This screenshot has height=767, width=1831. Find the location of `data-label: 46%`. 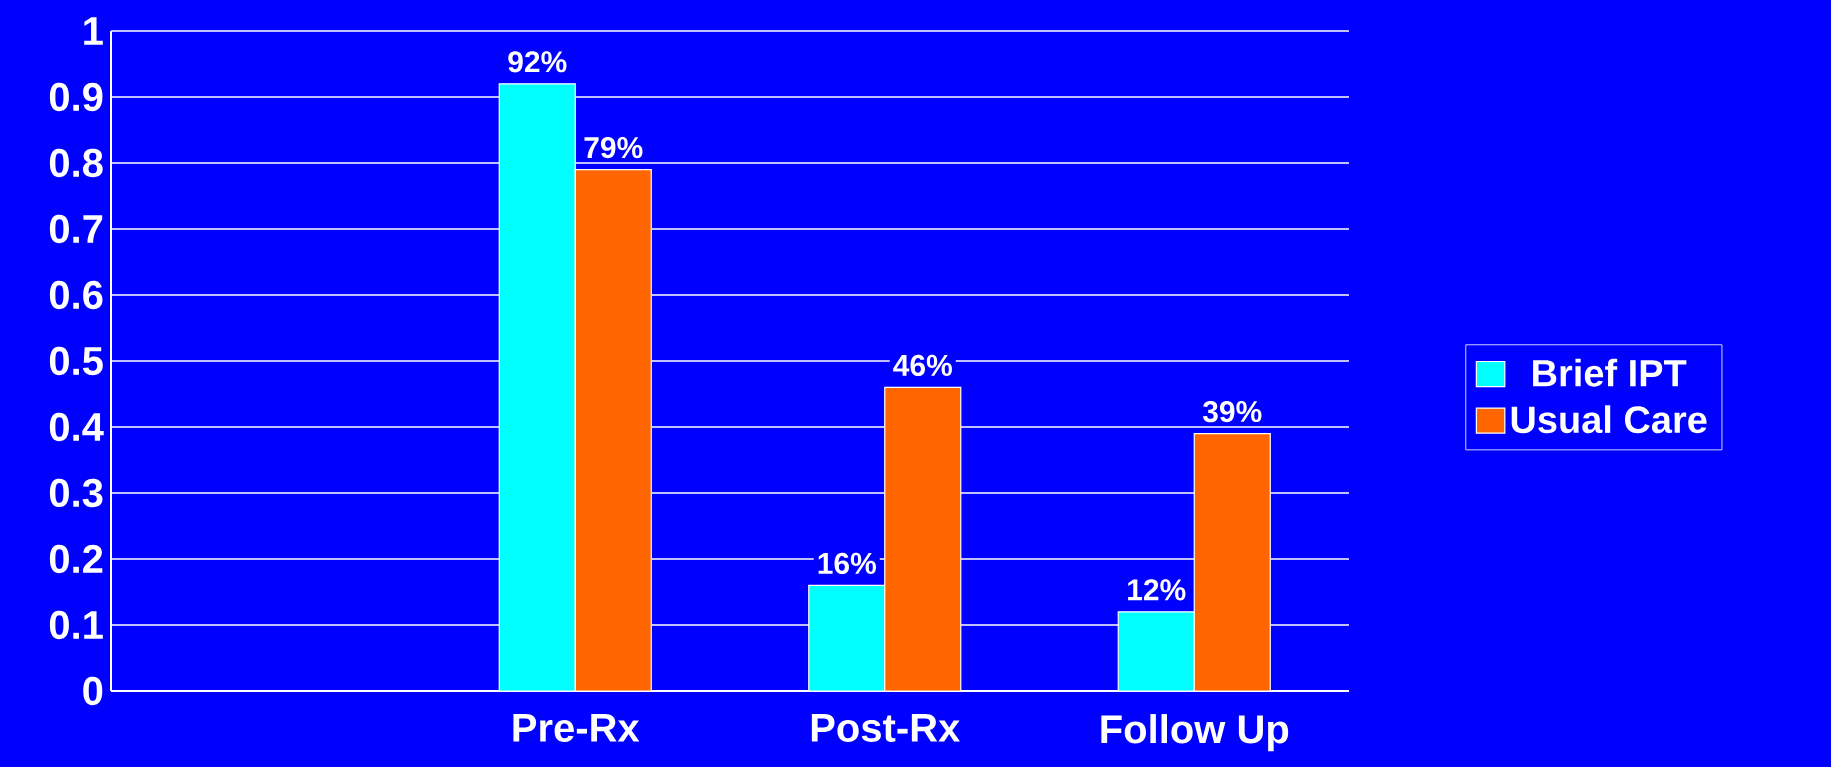

data-label: 46% is located at coordinates (922, 365).